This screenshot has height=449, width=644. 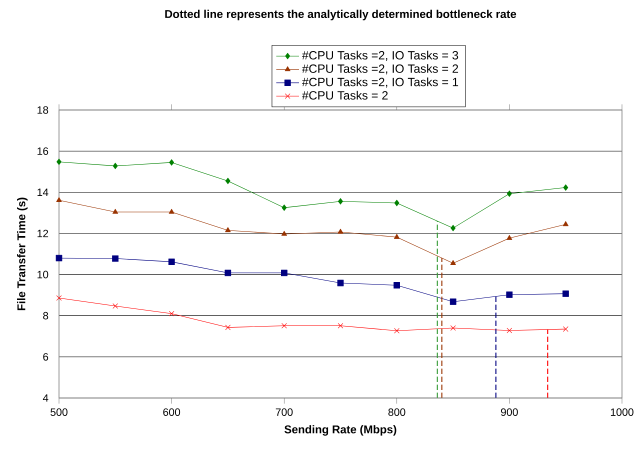 I want to click on legend-label: #CPU Tasks = 2, so click(x=345, y=95).